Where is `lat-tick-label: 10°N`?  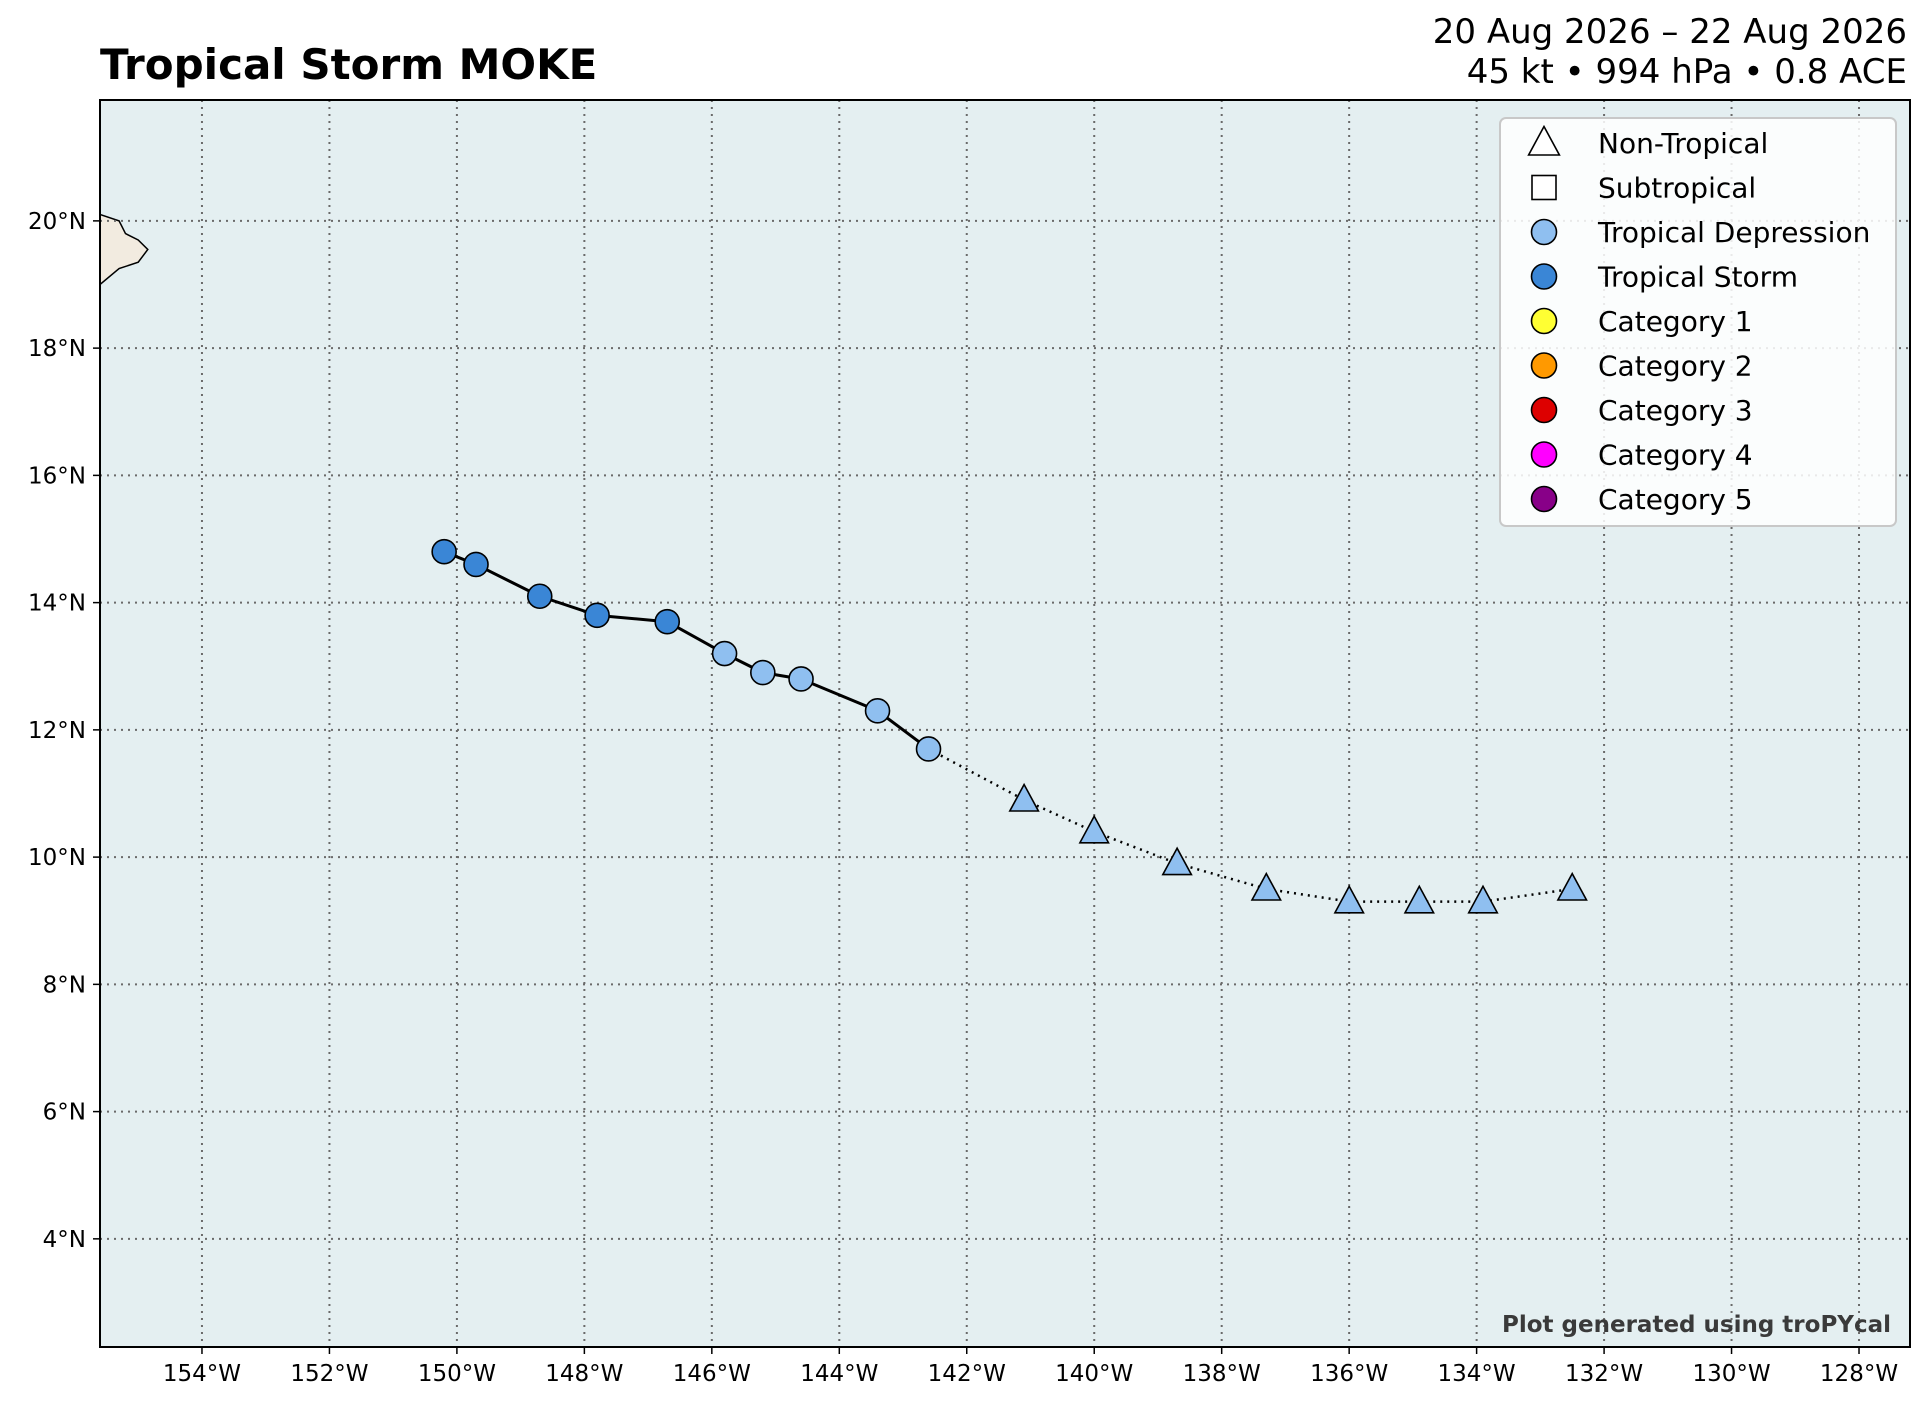
lat-tick-label: 10°N is located at coordinates (57, 858).